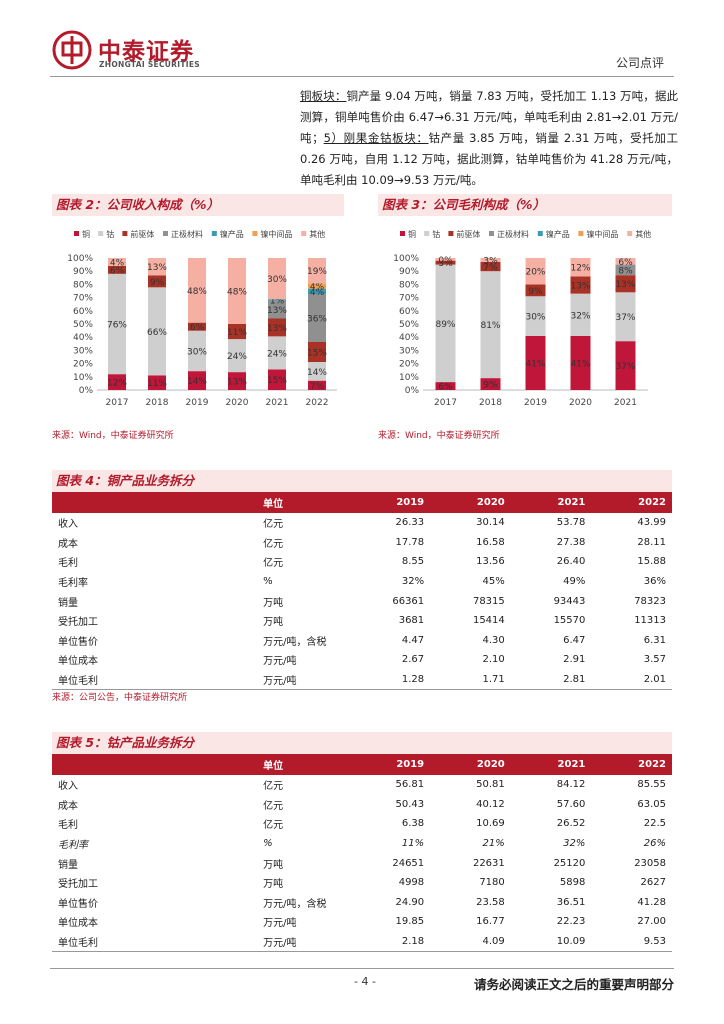  What do you see at coordinates (625, 271) in the screenshot?
I see `data-label: 8%` at bounding box center [625, 271].